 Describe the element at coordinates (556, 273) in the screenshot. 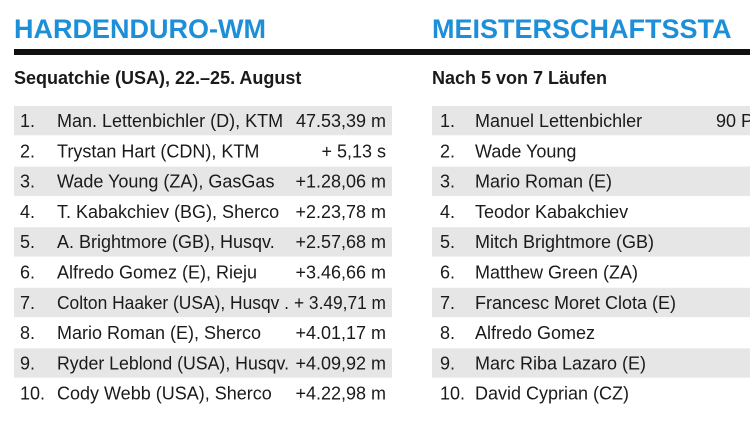

I see `rider: Matthew Green (ZA)` at that location.